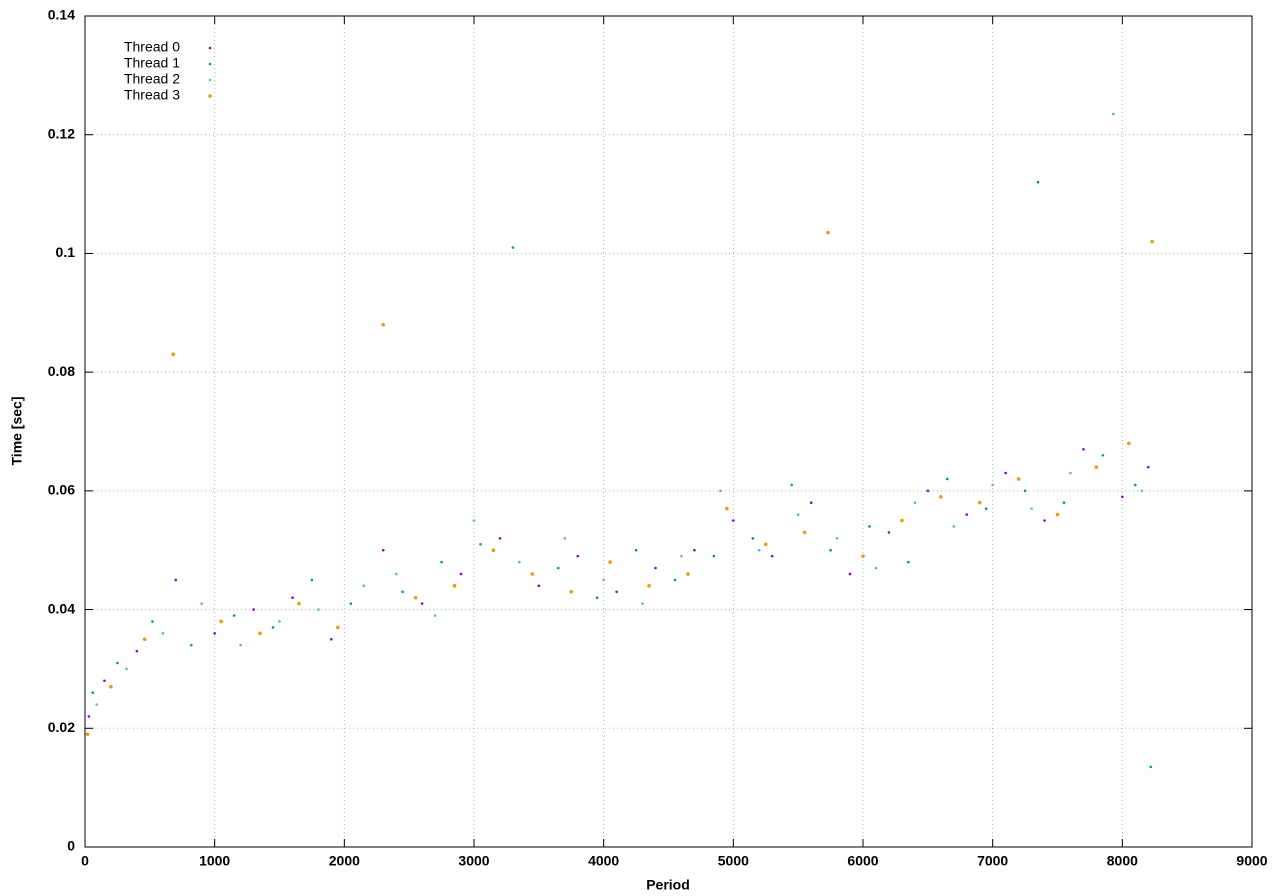  Describe the element at coordinates (152, 63) in the screenshot. I see `legend-label: Thread 1` at that location.